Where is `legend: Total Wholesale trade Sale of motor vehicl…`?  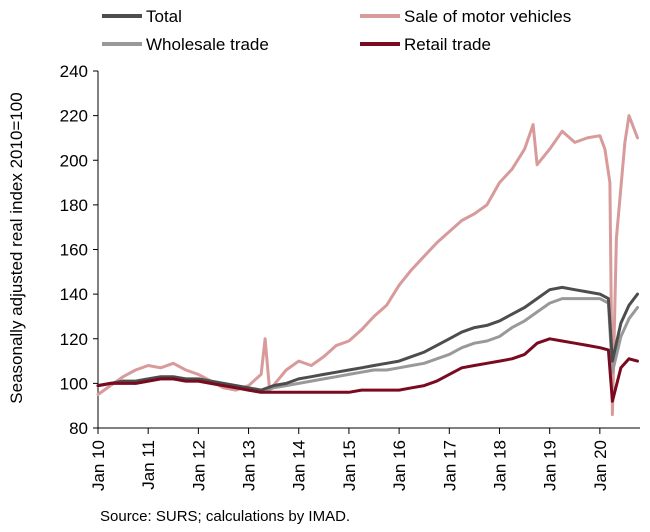 legend: Total Wholesale trade Sale of motor vehicl… is located at coordinates (336, 30).